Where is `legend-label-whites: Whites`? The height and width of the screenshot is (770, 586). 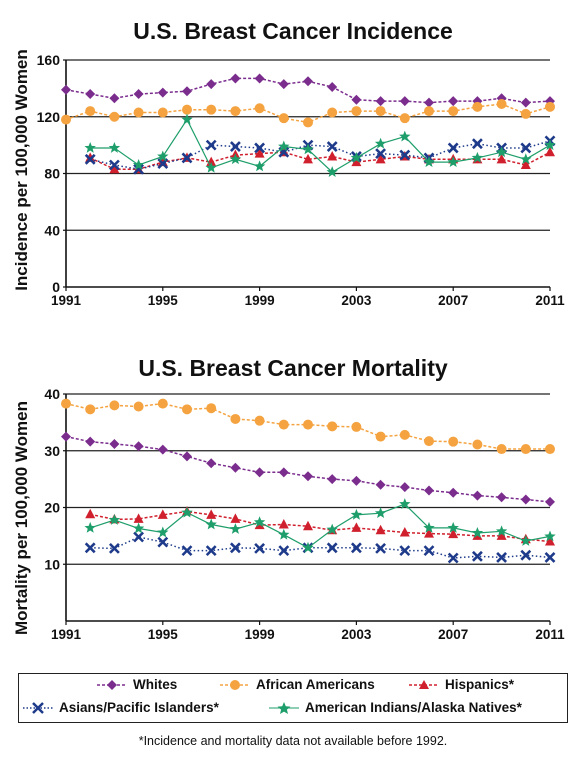 legend-label-whites: Whites is located at coordinates (155, 684).